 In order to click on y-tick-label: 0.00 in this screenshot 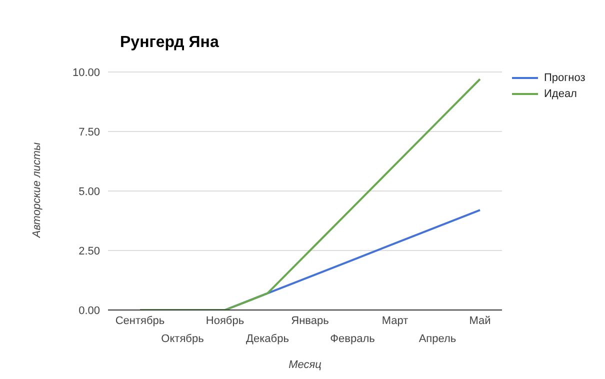, I will do `click(89, 310)`.